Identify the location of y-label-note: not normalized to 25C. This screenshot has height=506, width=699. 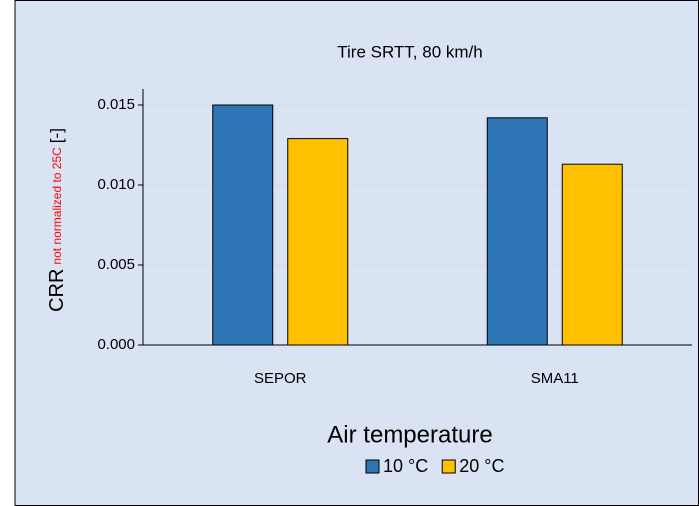
(57, 206).